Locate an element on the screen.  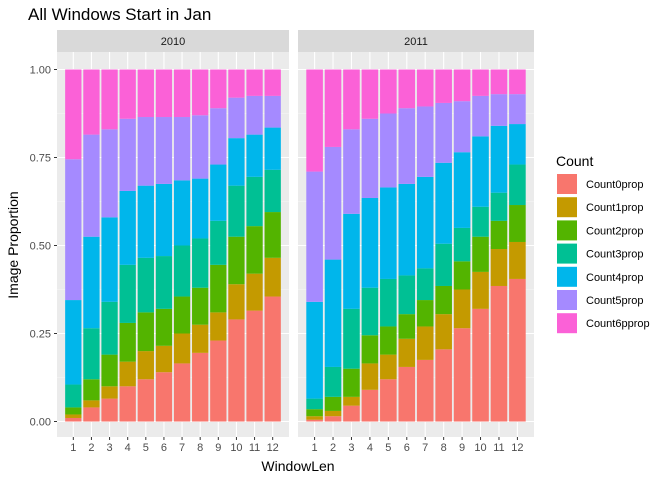
legend-item-count4prop: Count4prop is located at coordinates (600, 276).